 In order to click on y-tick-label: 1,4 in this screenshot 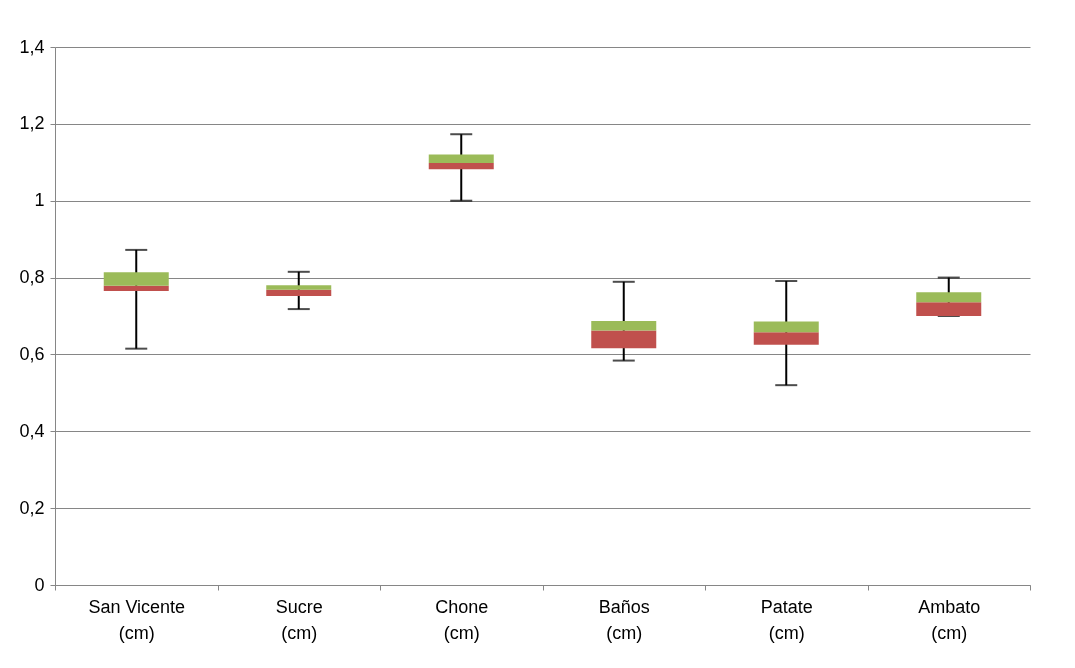, I will do `click(32, 46)`.